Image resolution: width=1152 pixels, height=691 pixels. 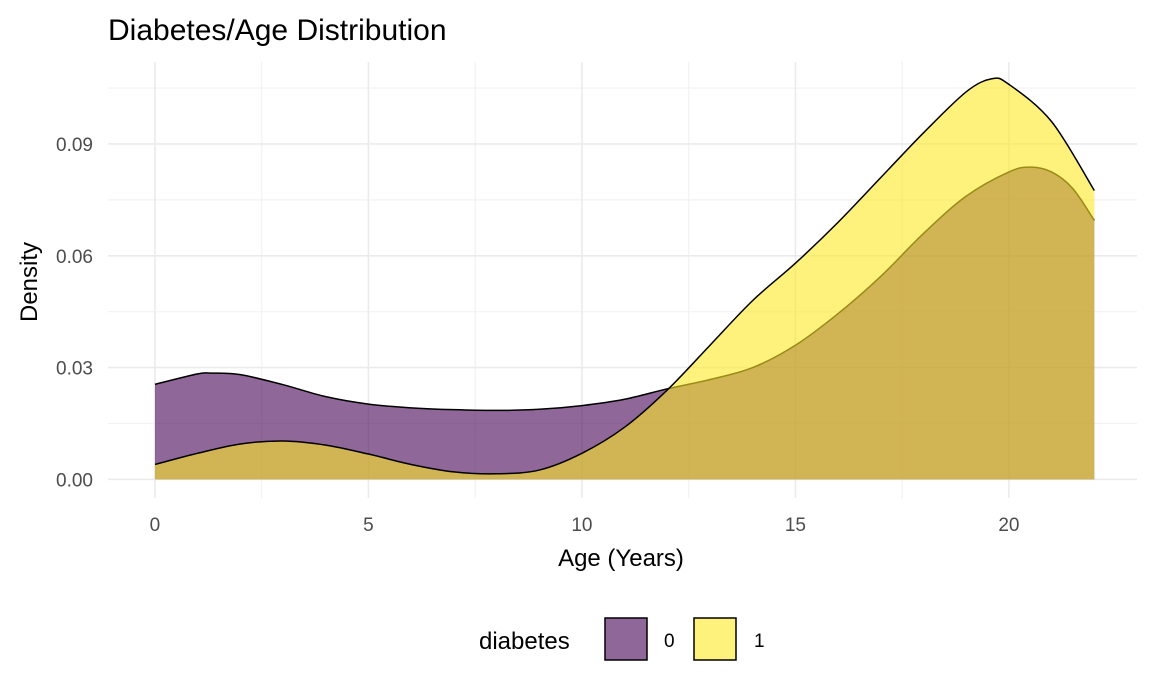 I want to click on x-tick-label: 10, so click(x=581, y=525).